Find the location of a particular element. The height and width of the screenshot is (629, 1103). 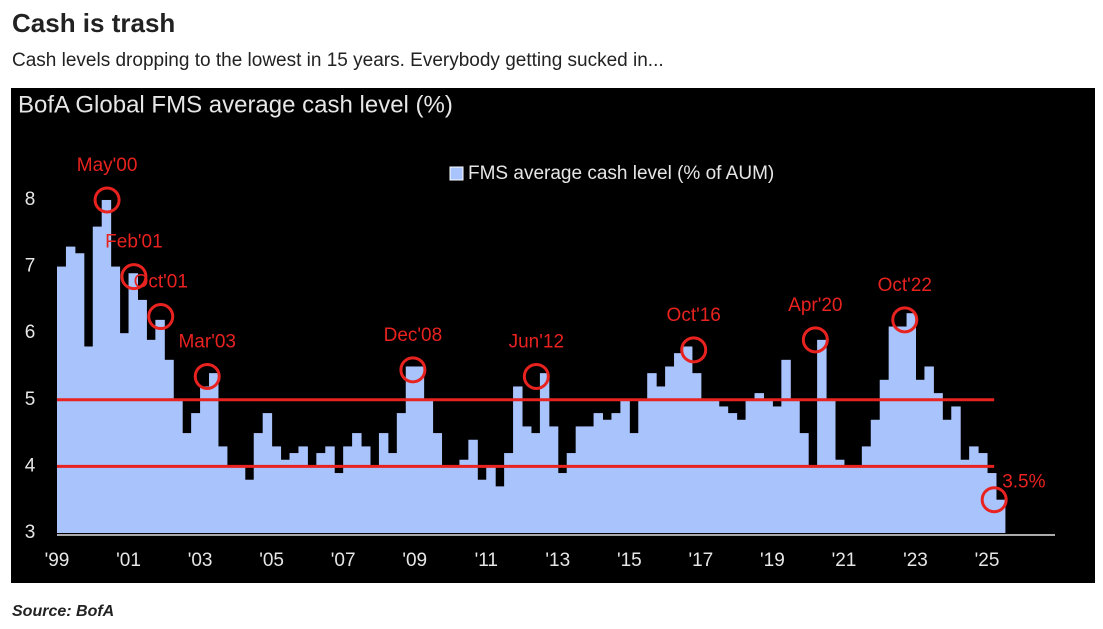

x-tick-label: '01 is located at coordinates (128, 560).